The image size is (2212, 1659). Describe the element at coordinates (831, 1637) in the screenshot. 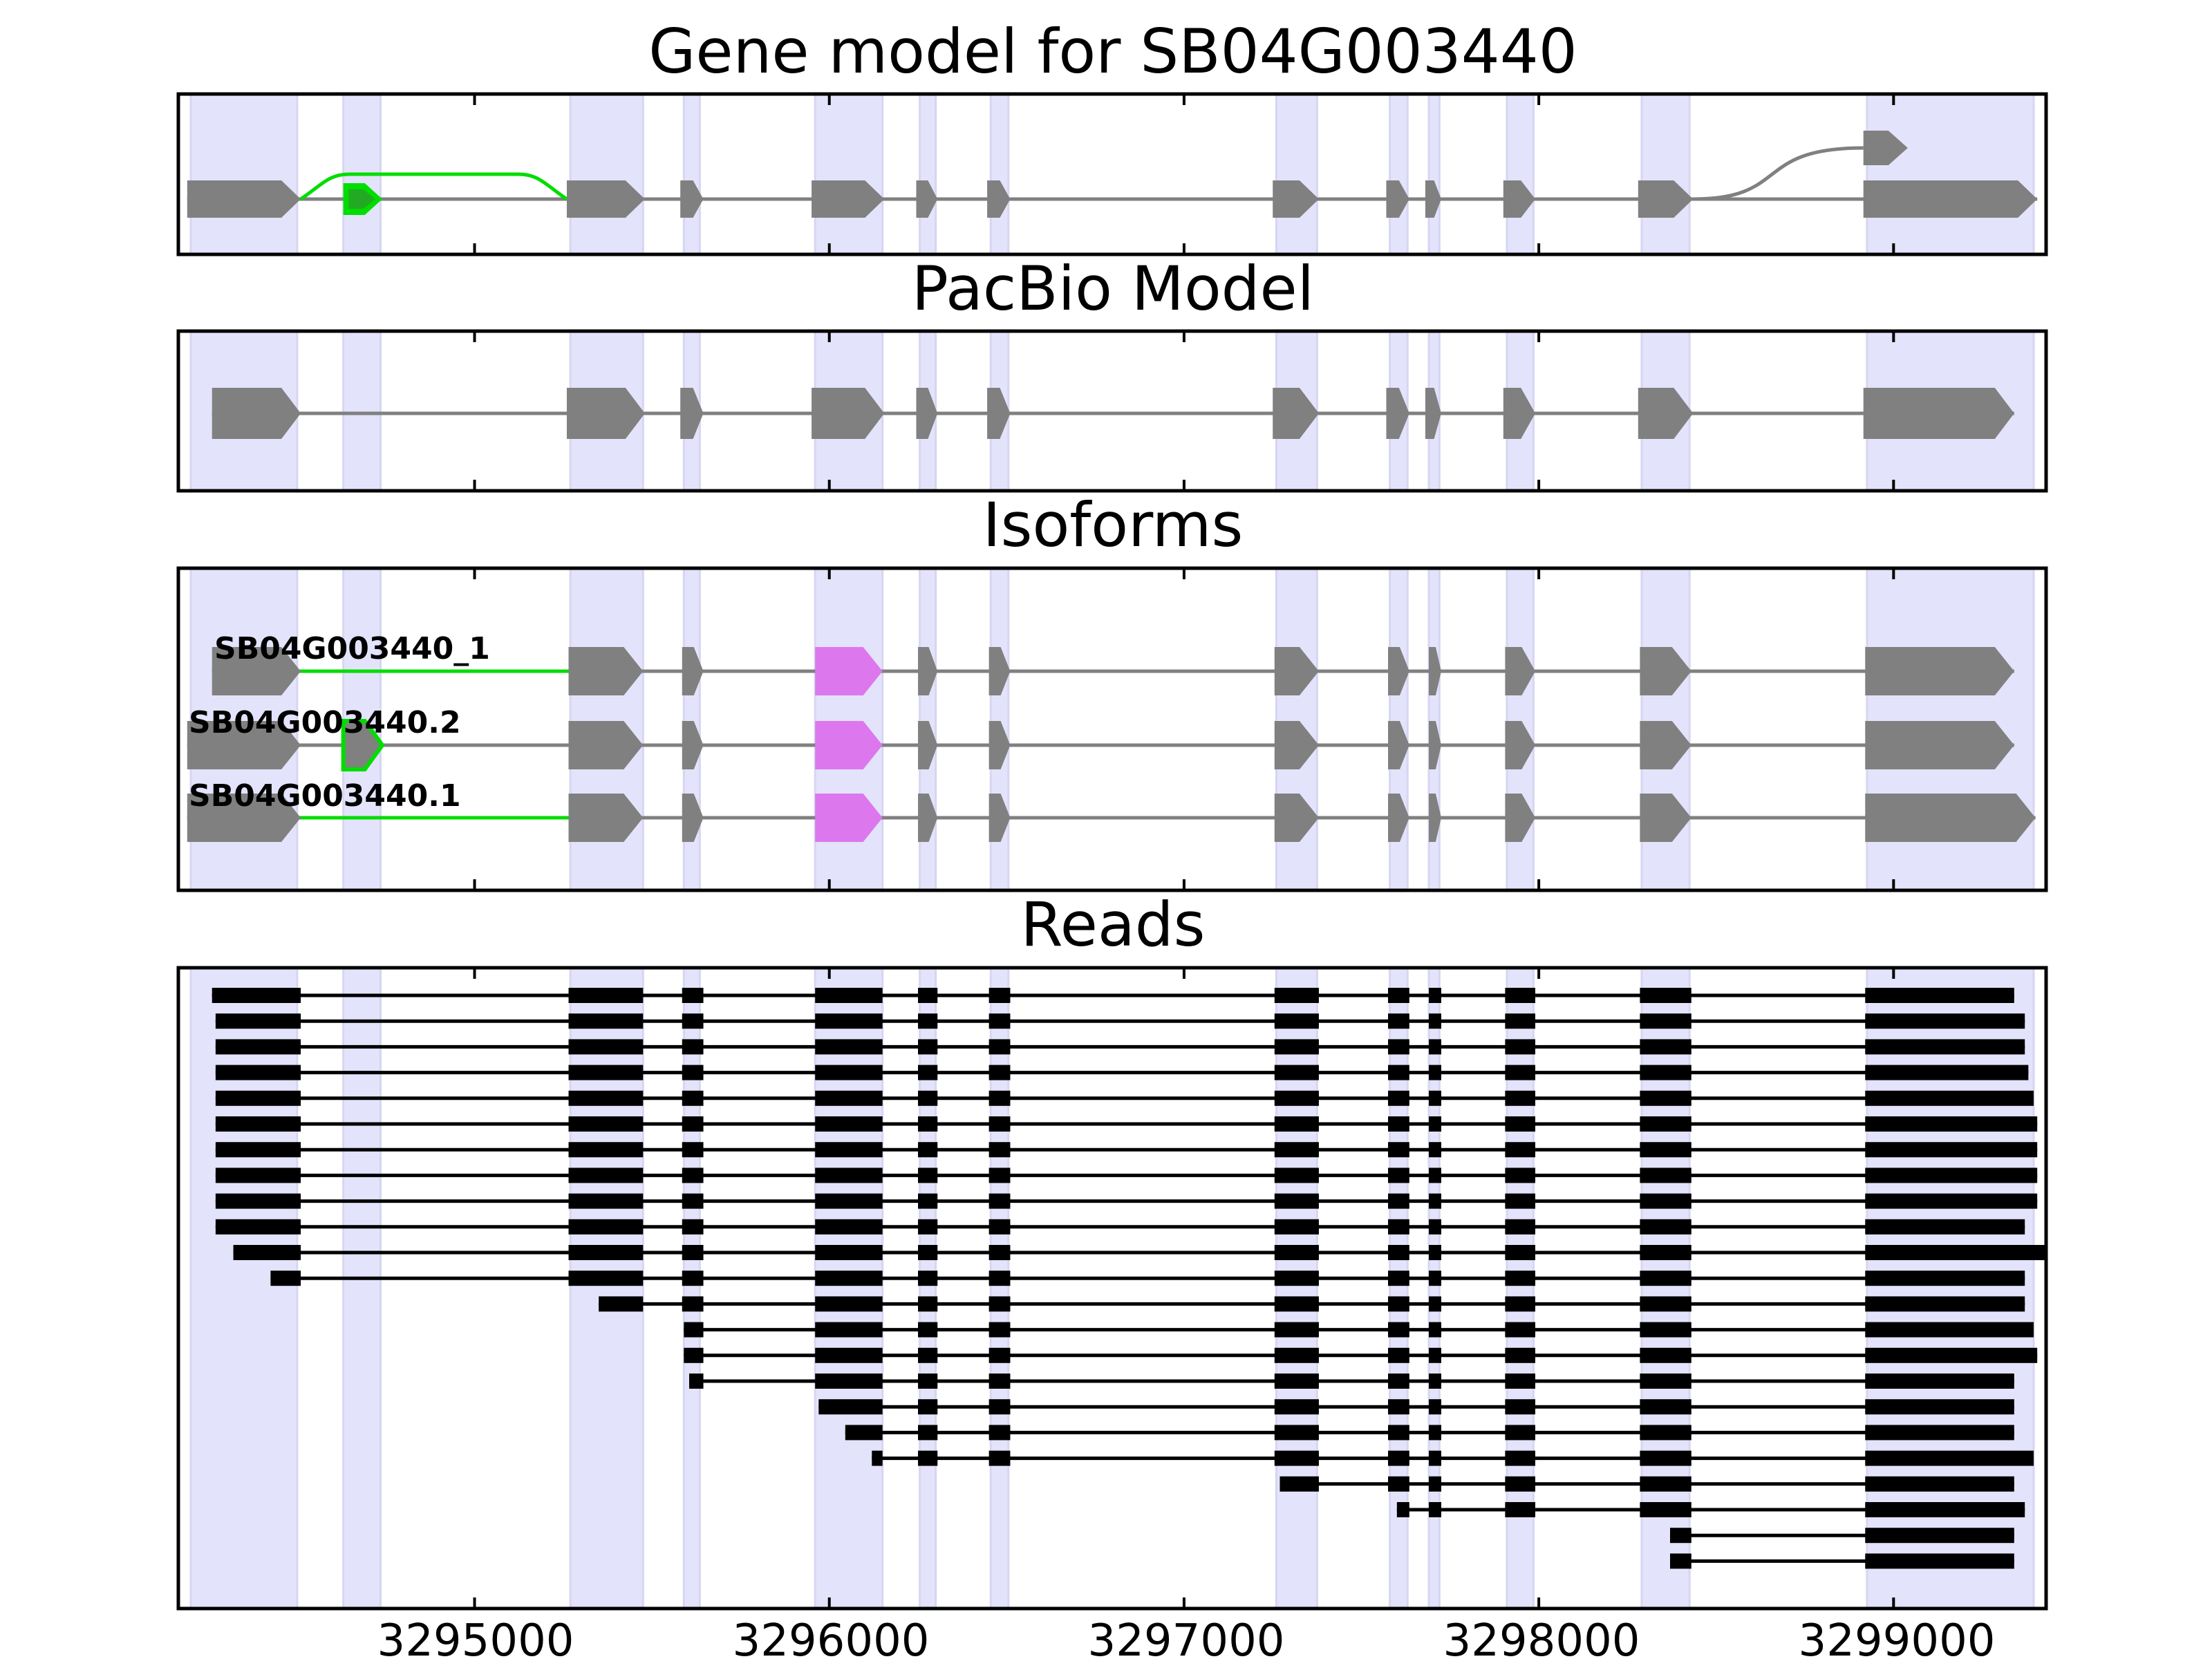

I see `x-tick-label: 3296000` at that location.